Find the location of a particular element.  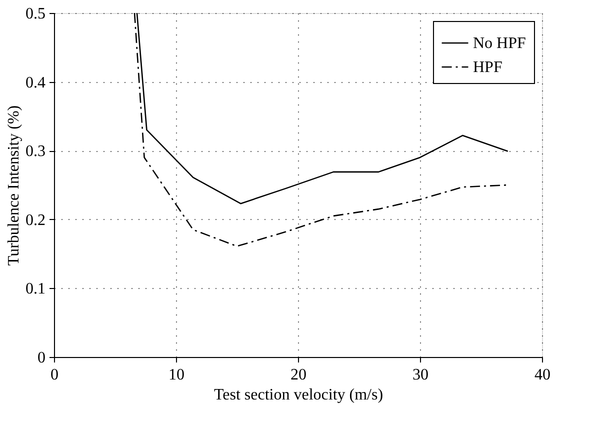

x-tick-label: 0 is located at coordinates (54, 375).